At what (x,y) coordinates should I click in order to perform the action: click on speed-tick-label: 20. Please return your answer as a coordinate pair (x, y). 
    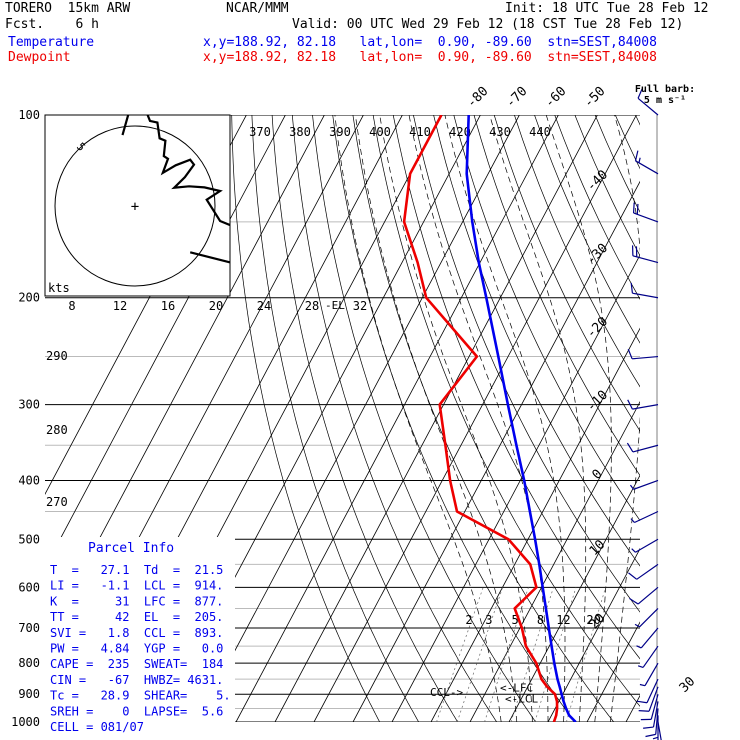
    Looking at the image, I should click on (216, 306).